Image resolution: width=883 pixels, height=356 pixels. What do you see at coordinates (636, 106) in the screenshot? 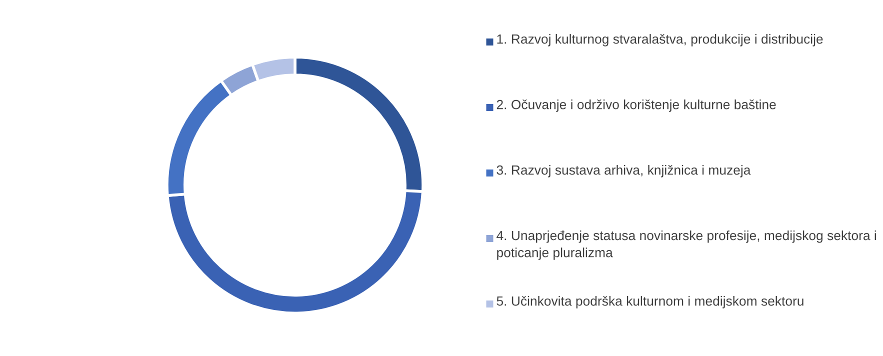
I see `legend-label: 2. Očuvanje i održivo korištenje kulturne baštine` at bounding box center [636, 106].